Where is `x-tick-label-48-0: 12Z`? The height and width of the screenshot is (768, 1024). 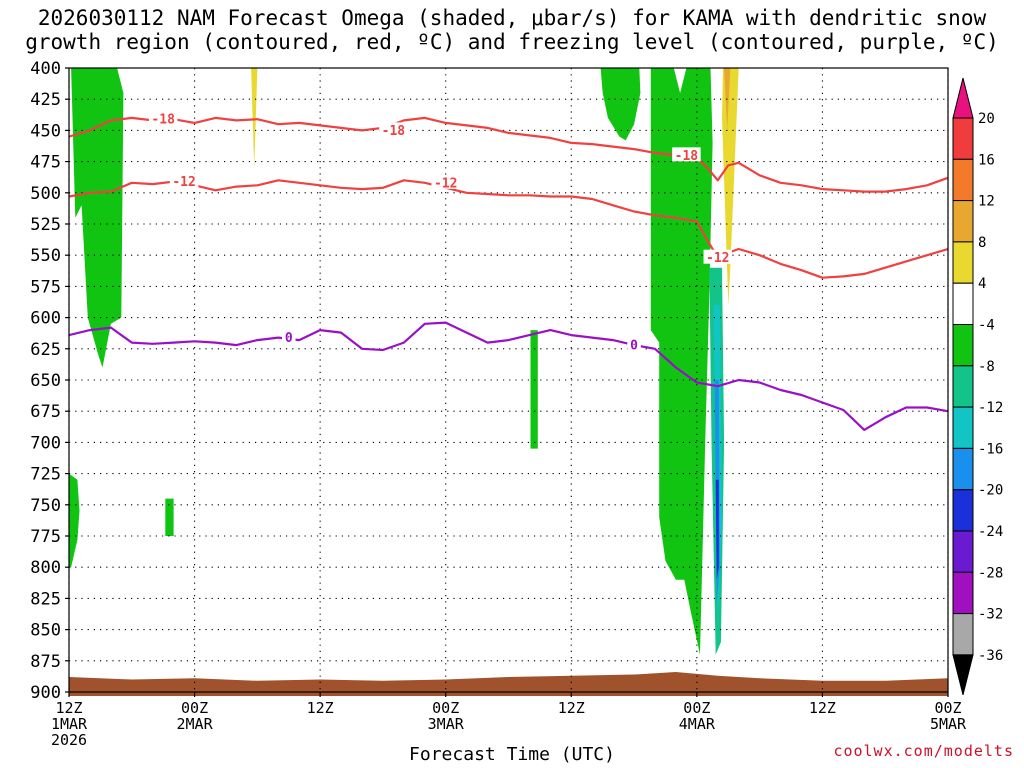 x-tick-label-48-0: 12Z is located at coordinates (571, 708).